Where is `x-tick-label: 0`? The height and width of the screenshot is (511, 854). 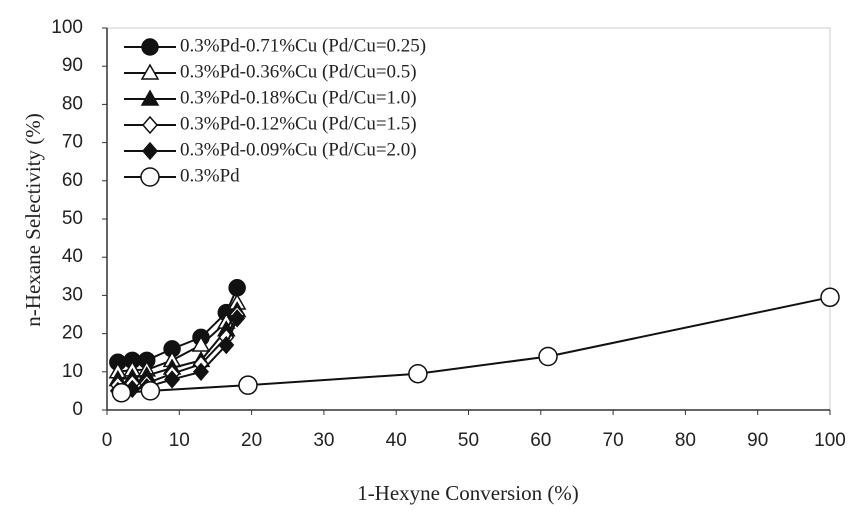
x-tick-label: 0 is located at coordinates (107, 440).